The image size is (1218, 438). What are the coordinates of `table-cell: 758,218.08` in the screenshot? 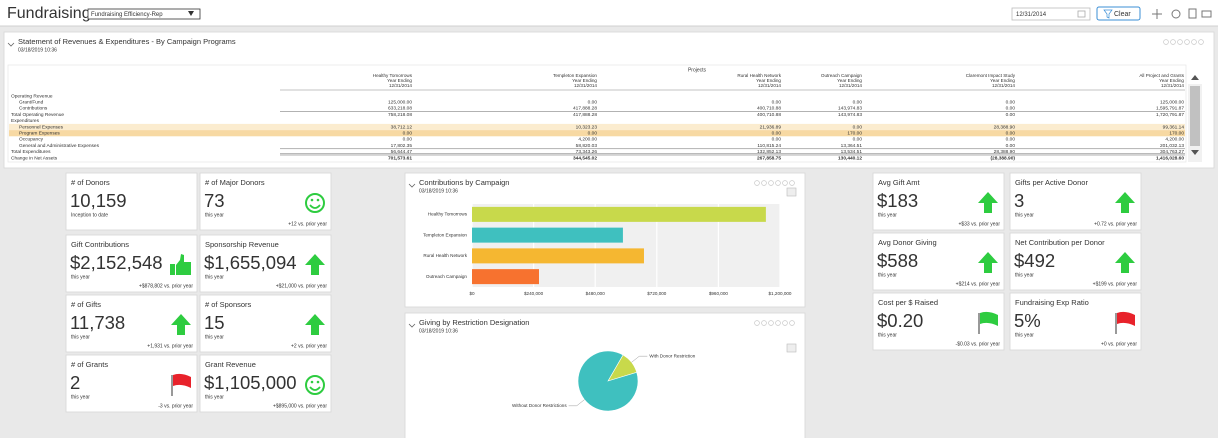 It's located at (400, 115).